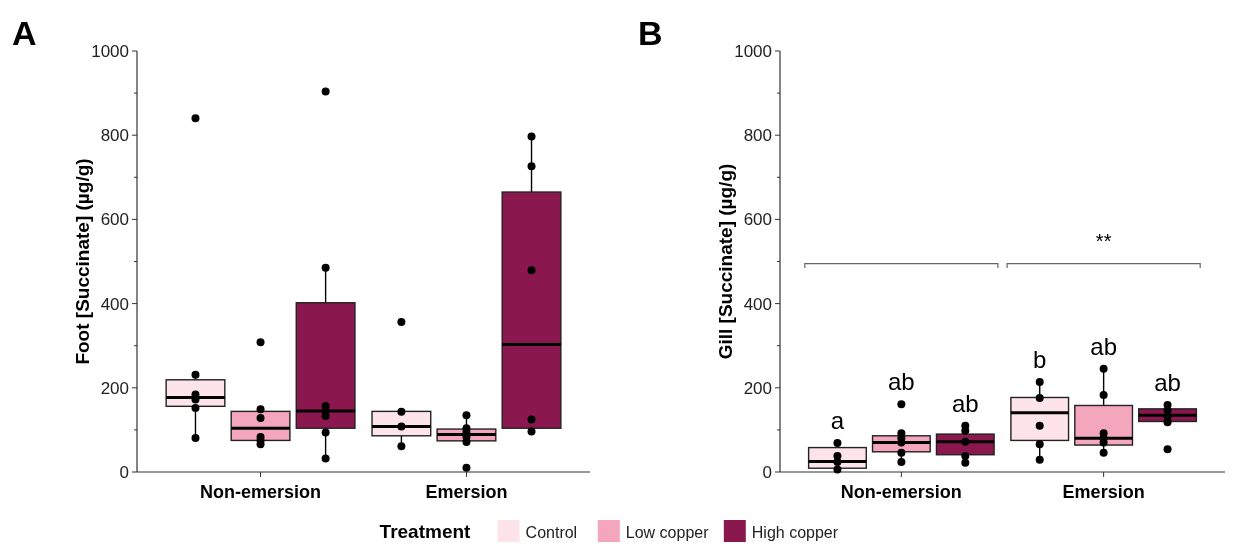 This screenshot has width=1238, height=550. Describe the element at coordinates (725, 261) in the screenshot. I see `y-axis-title: Gill [Succinate] (µg/g)` at that location.